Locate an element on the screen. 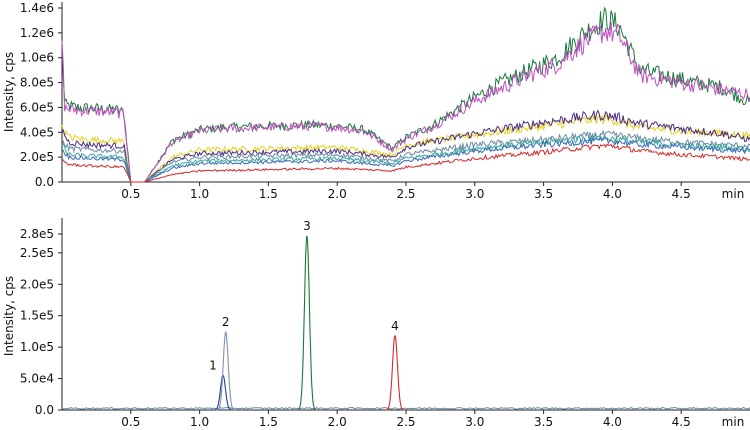 The width and height of the screenshot is (750, 430). top-y-tick-label: 1.0e6 is located at coordinates (37, 58).